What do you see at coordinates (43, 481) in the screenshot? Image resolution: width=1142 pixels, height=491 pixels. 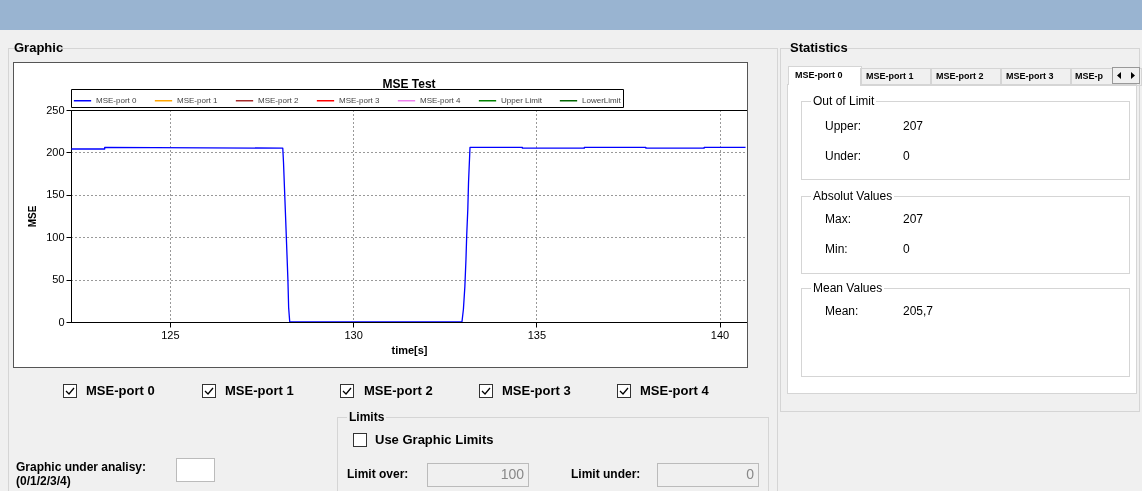 I see `text: (0/1/2/3/4)` at bounding box center [43, 481].